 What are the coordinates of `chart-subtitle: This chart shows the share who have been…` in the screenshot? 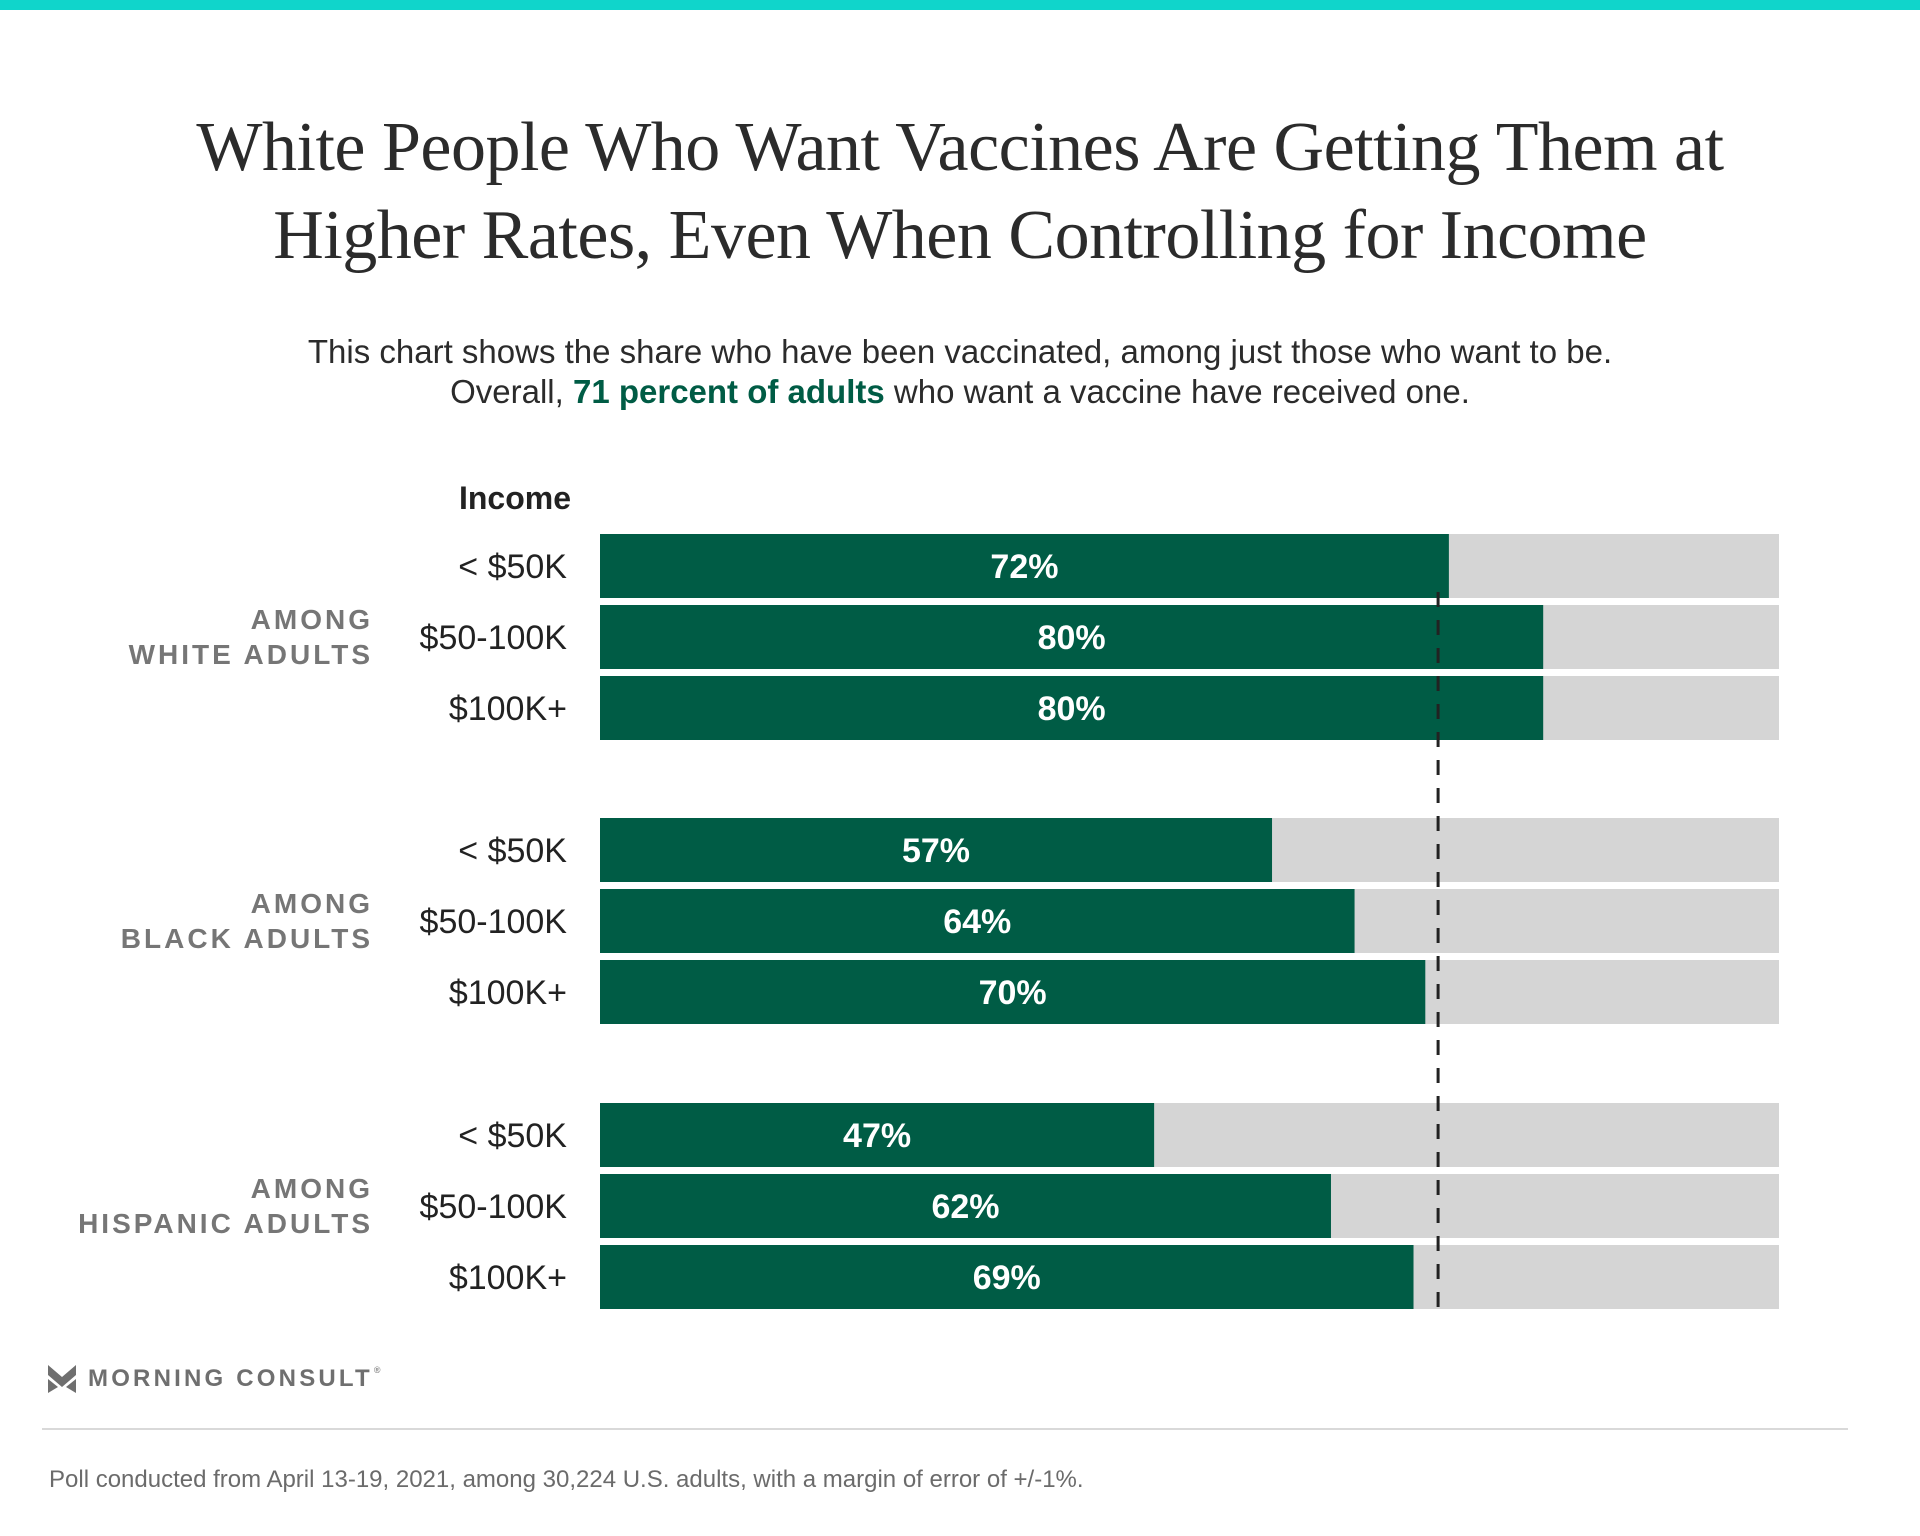 It's located at (960, 372).